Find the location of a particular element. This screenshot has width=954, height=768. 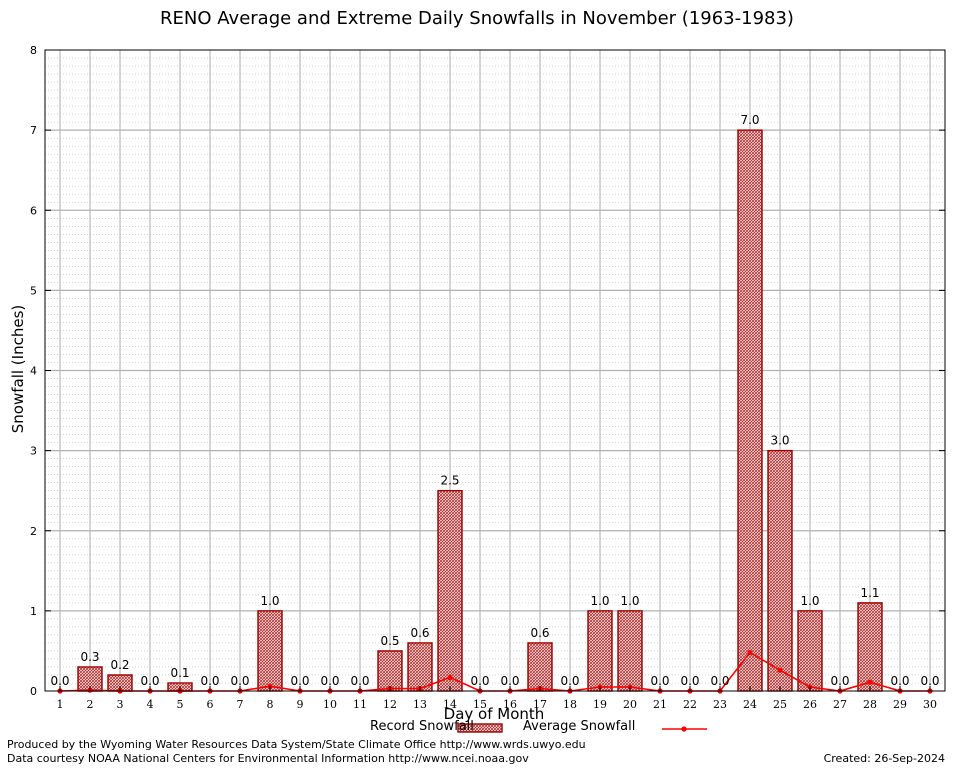

y-axis-label: Snowfall (Inches) is located at coordinates (18, 369).